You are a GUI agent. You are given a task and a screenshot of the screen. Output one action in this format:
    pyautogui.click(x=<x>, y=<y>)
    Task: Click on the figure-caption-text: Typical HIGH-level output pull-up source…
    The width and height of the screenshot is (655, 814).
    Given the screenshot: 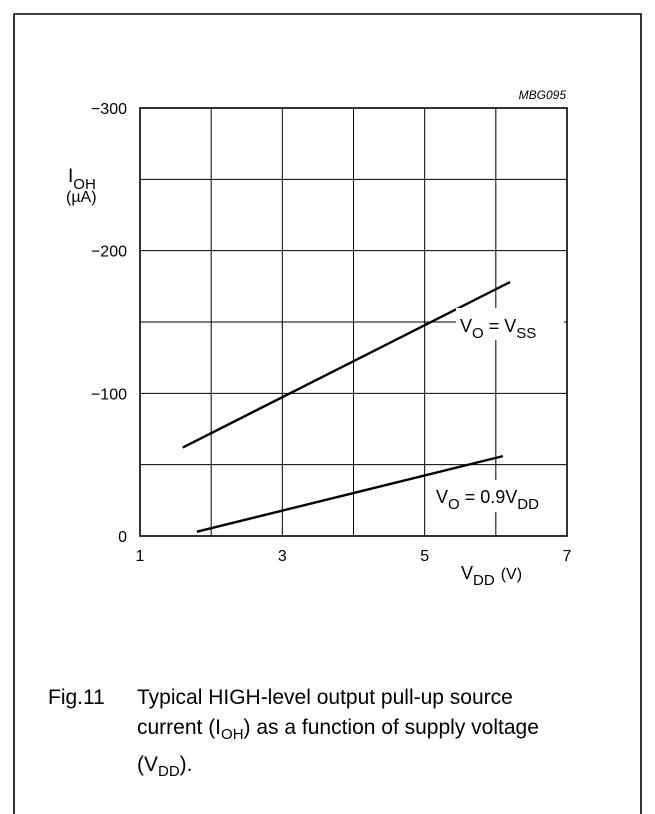 What is the action you would take?
    pyautogui.click(x=377, y=735)
    